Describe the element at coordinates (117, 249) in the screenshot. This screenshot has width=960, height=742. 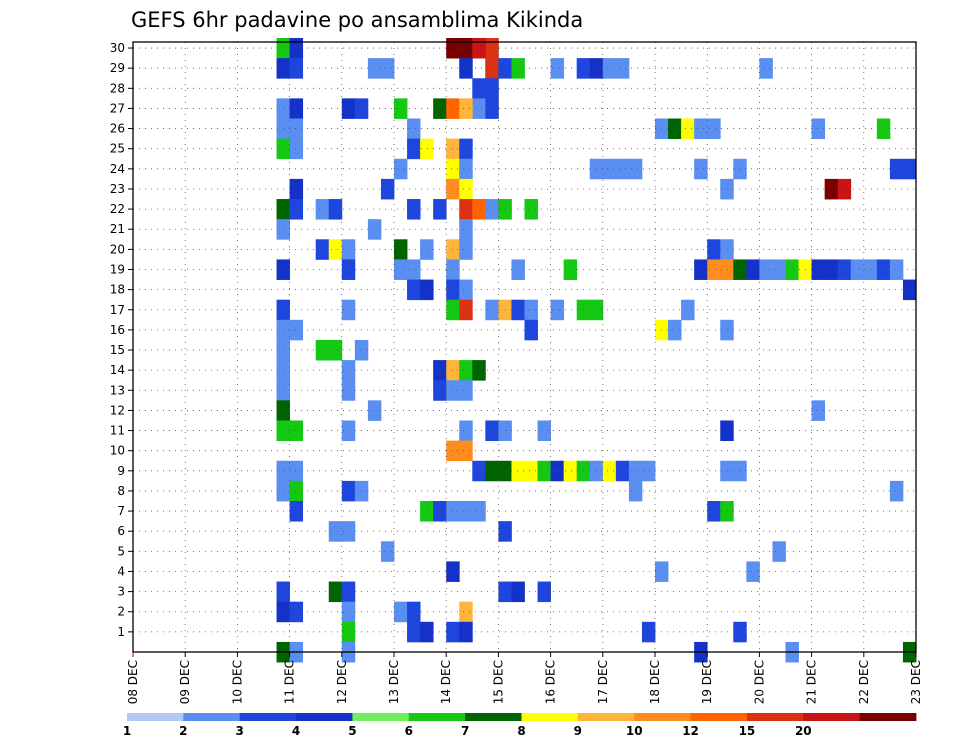
I see `y-tick-label: 20` at that location.